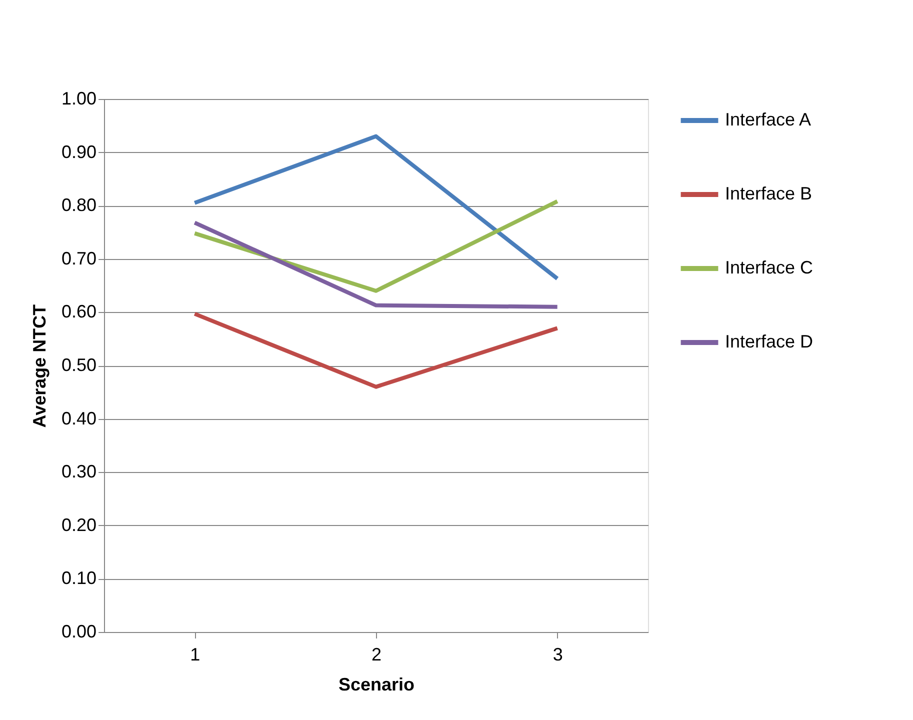  I want to click on x-tick-label: 1, so click(195, 654).